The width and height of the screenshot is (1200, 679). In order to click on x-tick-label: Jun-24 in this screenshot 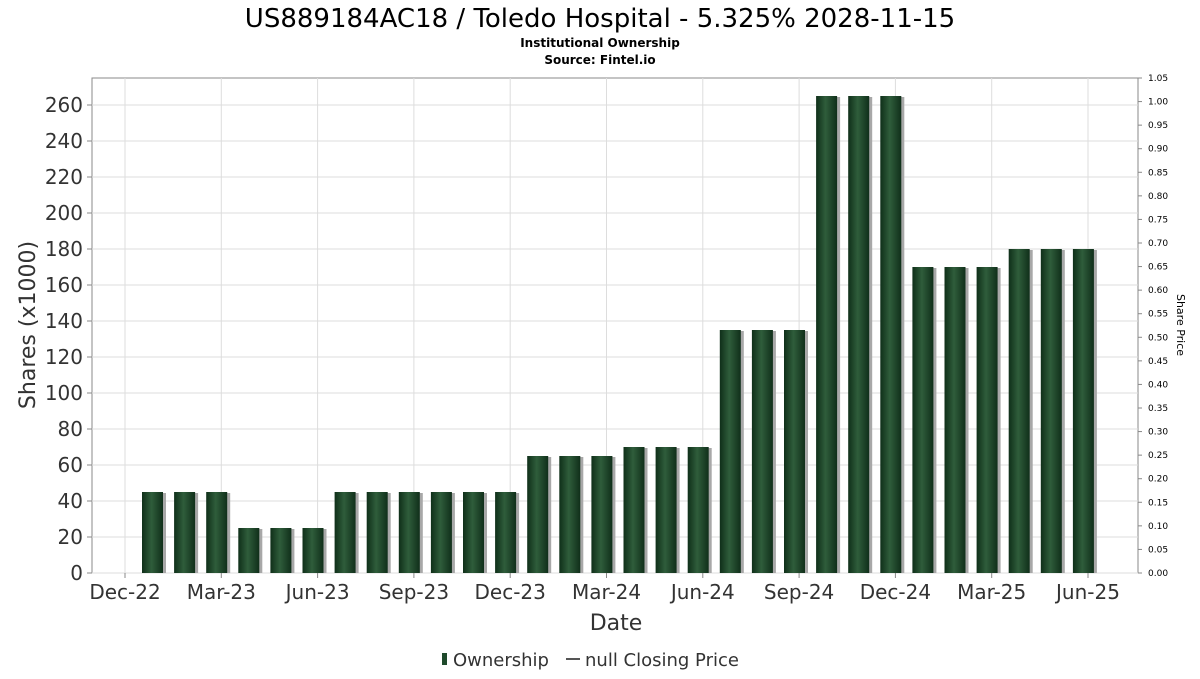, I will do `click(702, 592)`.